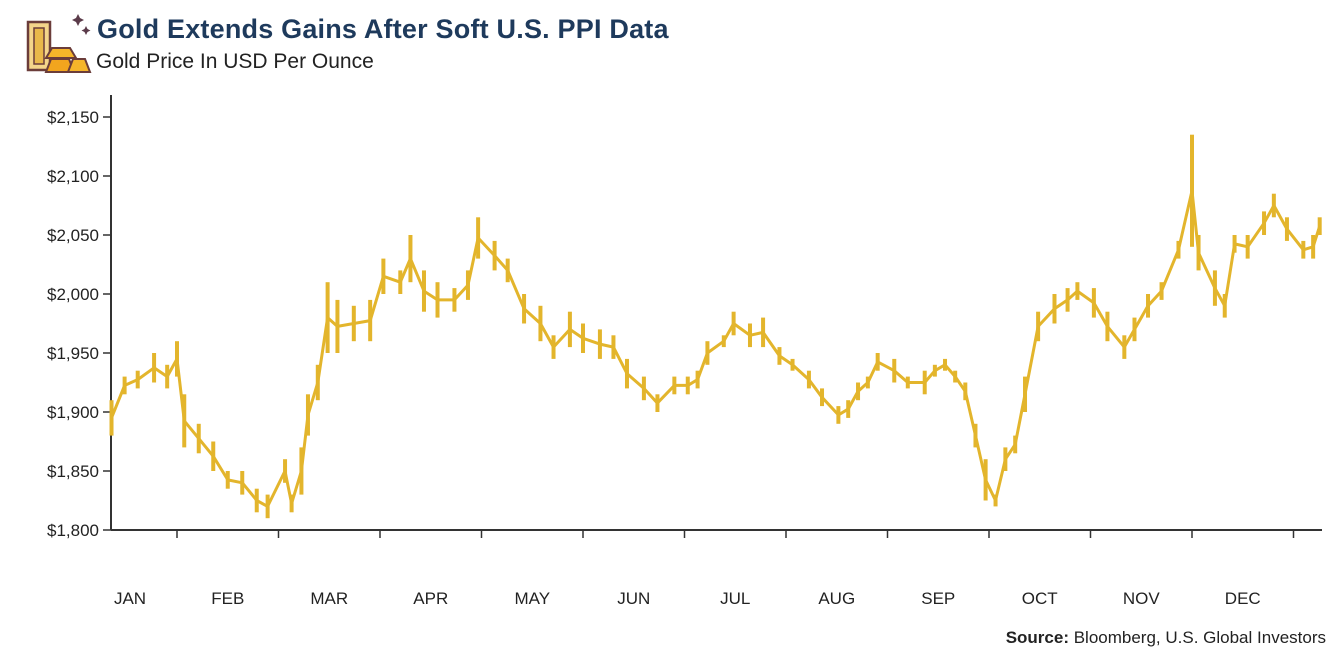  What do you see at coordinates (73, 117) in the screenshot?
I see `y-tick-label: $2,150` at bounding box center [73, 117].